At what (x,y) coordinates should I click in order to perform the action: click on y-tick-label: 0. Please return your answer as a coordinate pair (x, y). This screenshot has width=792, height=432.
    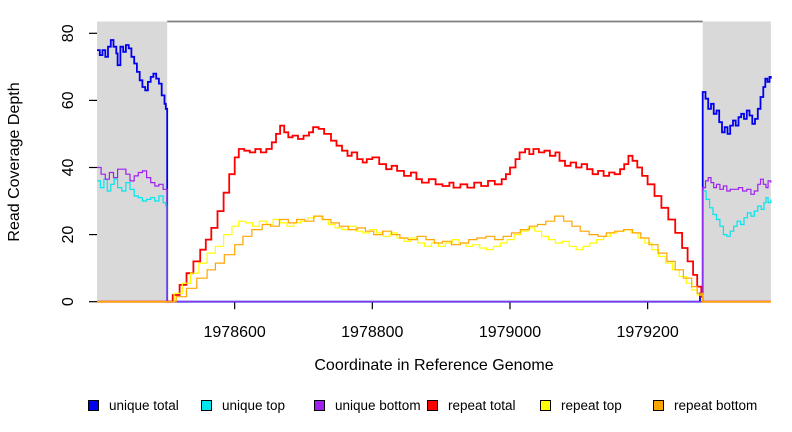
    Looking at the image, I should click on (68, 301).